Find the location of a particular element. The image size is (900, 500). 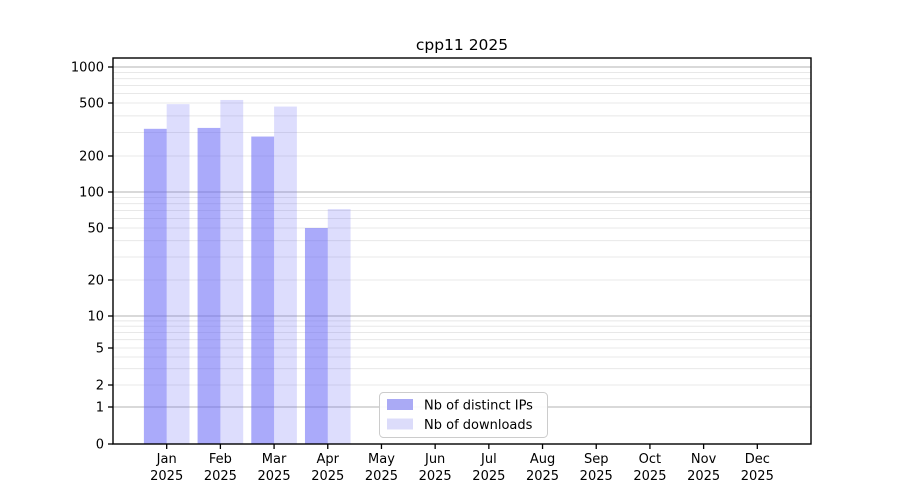

legend: Nb of distinct IPs Nb of downloads is located at coordinates (463, 415).